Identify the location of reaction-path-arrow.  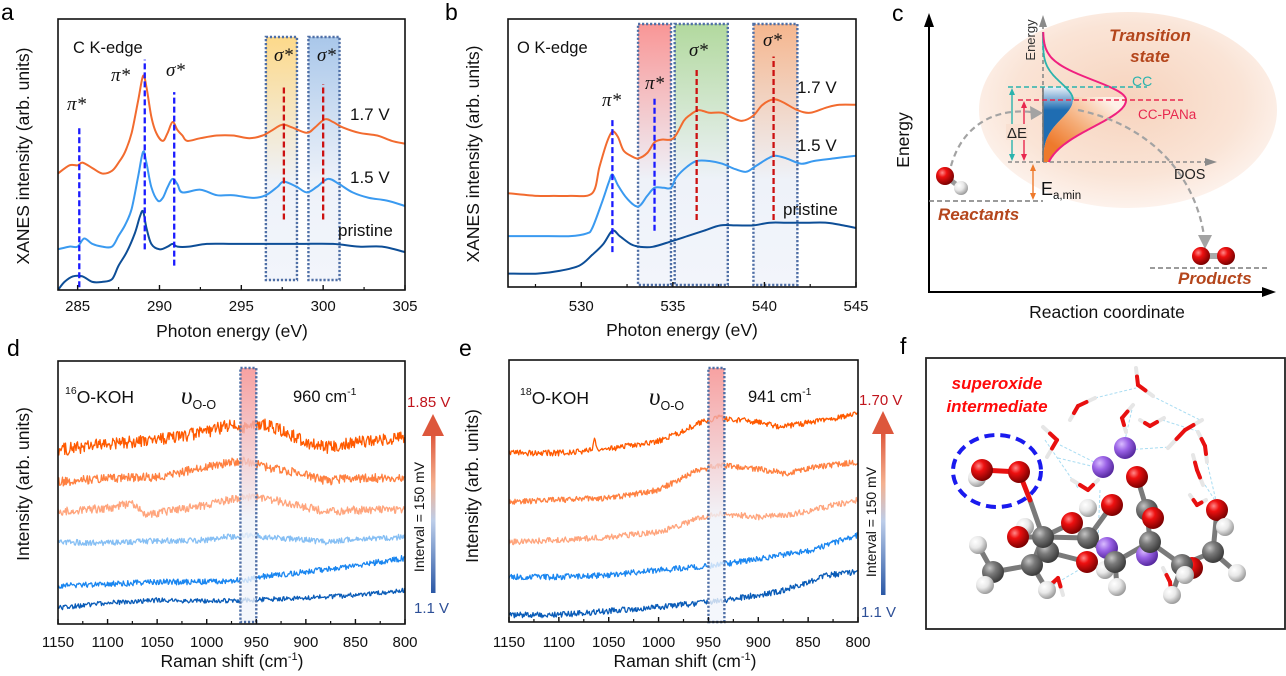
(990, 138).